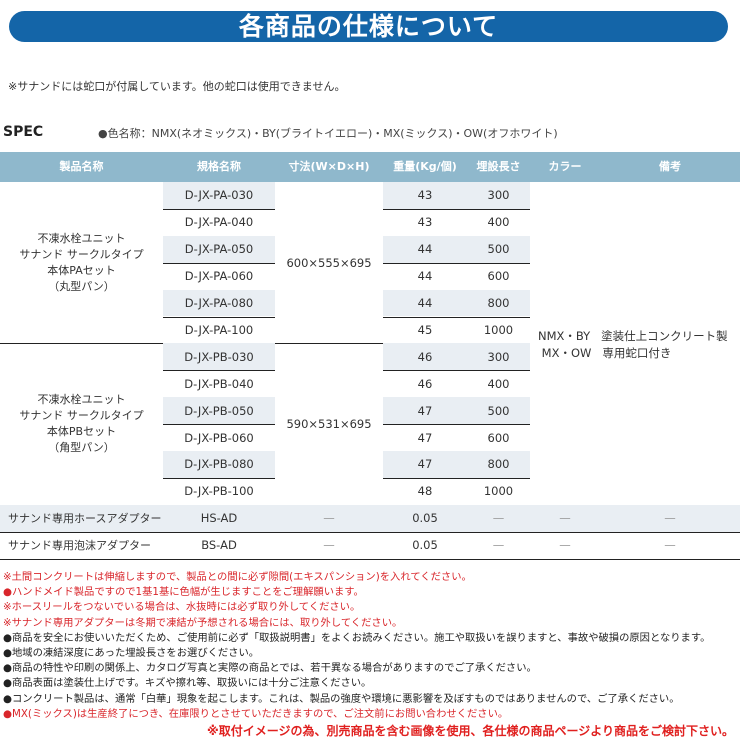  I want to click on color-code: NMX・BY, so click(564, 336).